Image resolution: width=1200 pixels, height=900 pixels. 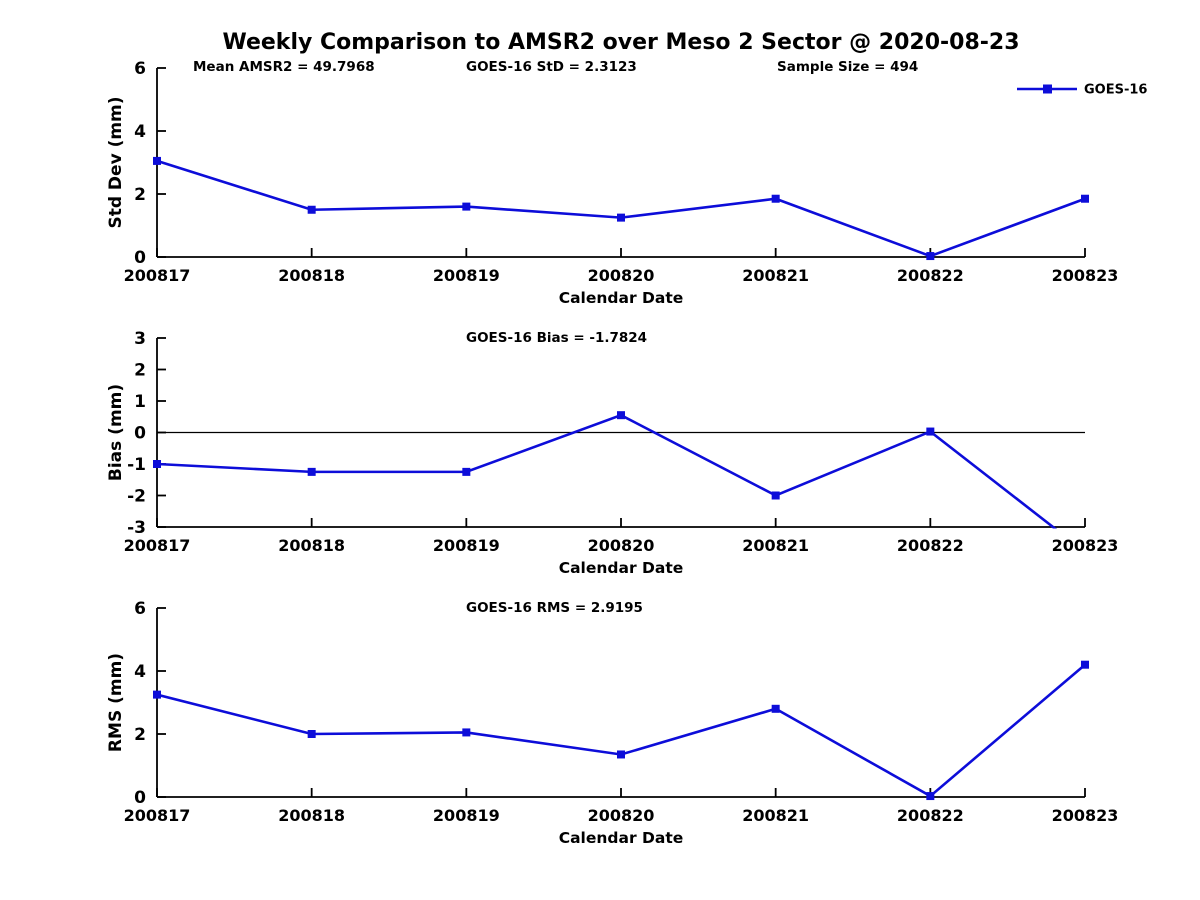 What do you see at coordinates (136, 465) in the screenshot?
I see `y-tick-label: -1` at bounding box center [136, 465].